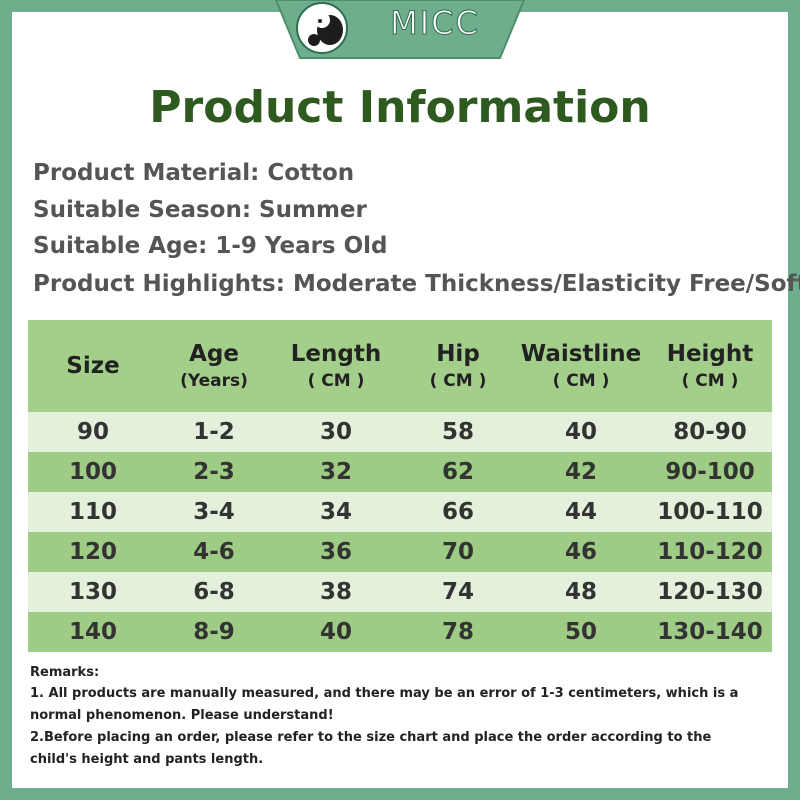 This screenshot has width=800, height=800. Describe the element at coordinates (335, 592) in the screenshot. I see `table-cell: 38` at that location.